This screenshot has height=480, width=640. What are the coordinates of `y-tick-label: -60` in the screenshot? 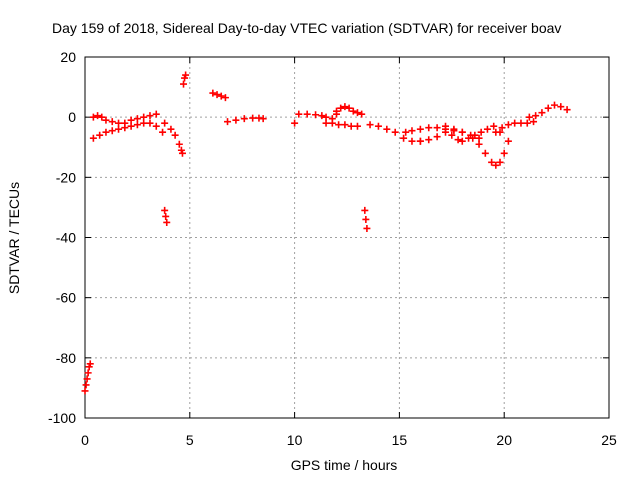 It's located at (66, 298).